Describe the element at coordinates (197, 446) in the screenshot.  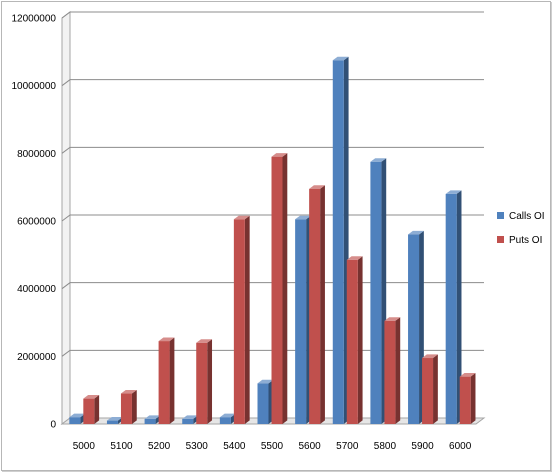
I see `x-tick-label: 5300` at that location.